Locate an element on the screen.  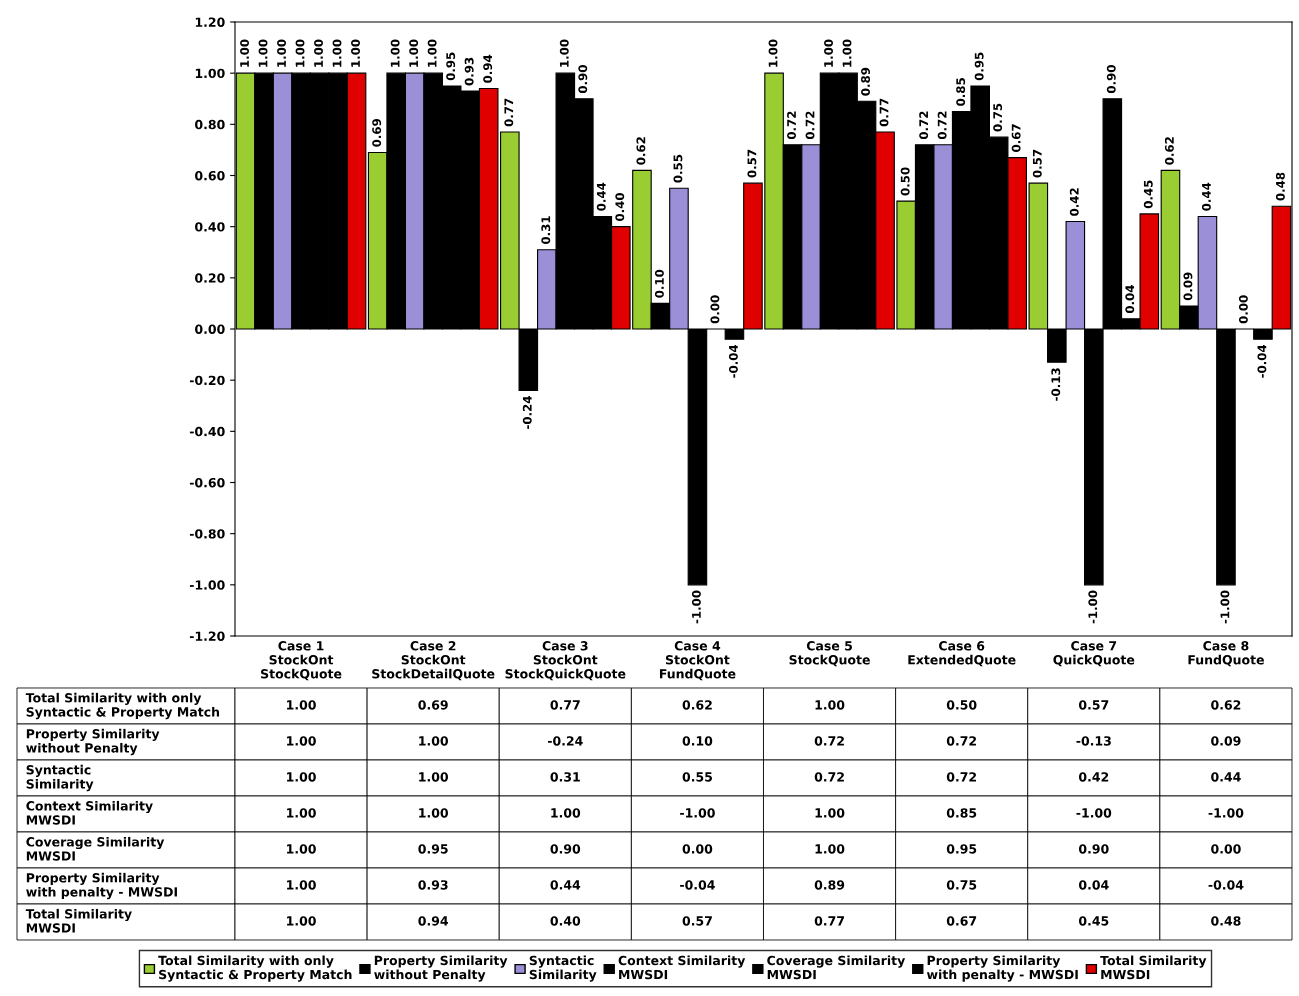
text: 0.09 is located at coordinates (1188, 286).